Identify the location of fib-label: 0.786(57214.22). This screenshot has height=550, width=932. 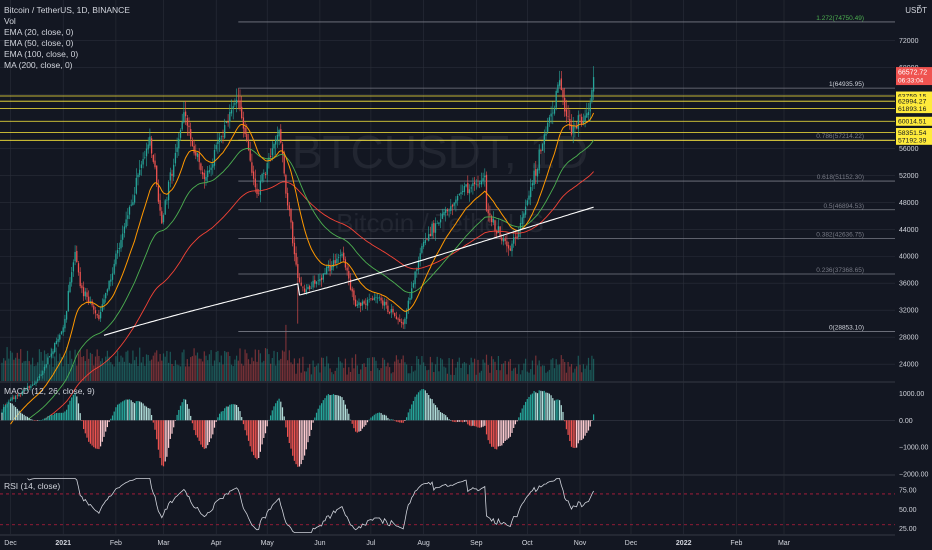
(840, 136).